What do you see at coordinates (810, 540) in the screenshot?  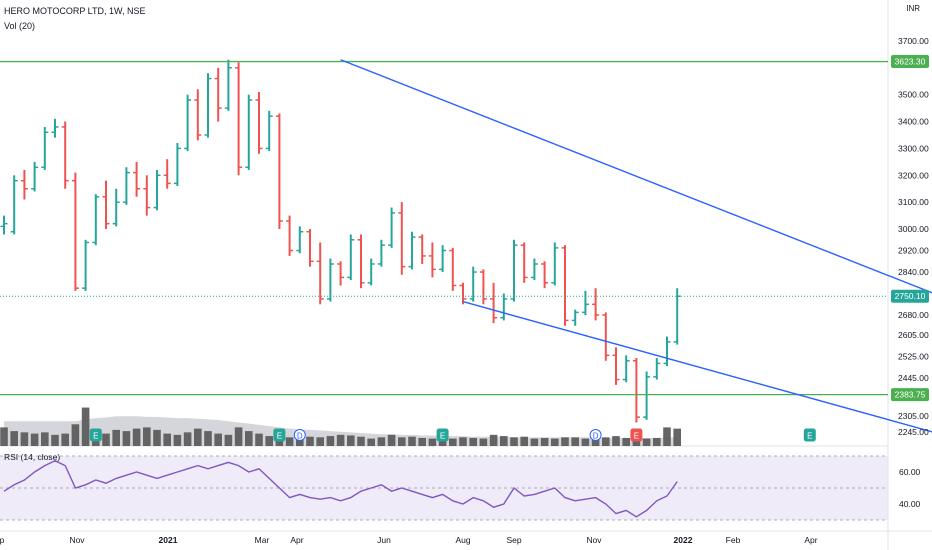 I see `time-tick-label: Apr` at bounding box center [810, 540].